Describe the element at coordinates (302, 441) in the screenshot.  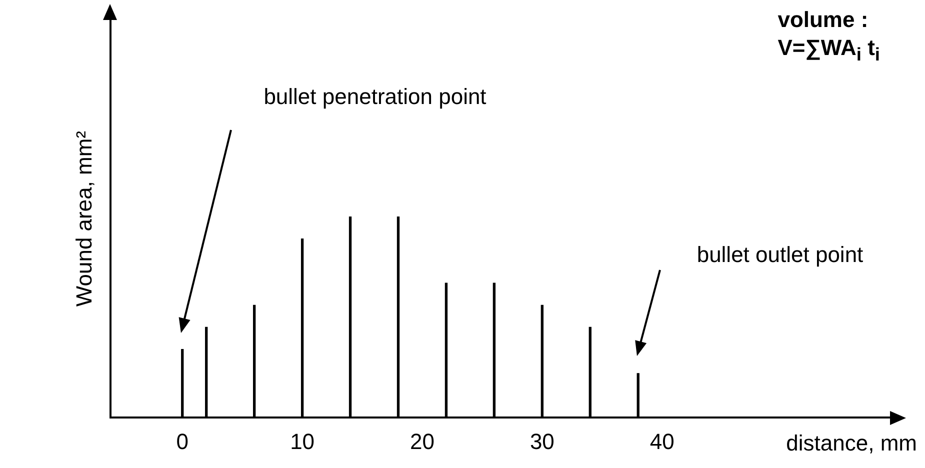
I see `x-tick-label: 10` at that location.